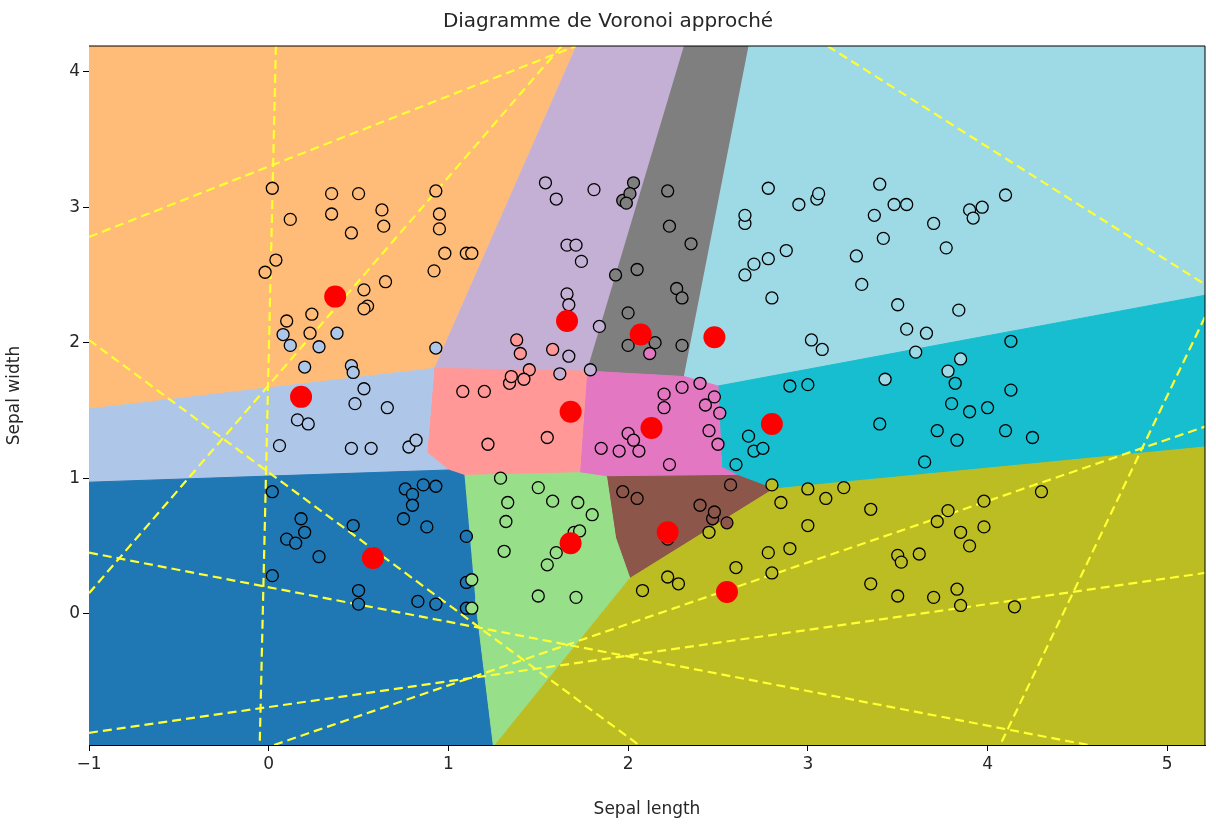 Image resolution: width=1216 pixels, height=824 pixels. What do you see at coordinates (74, 612) in the screenshot?
I see `y-tick-label: 0` at bounding box center [74, 612].